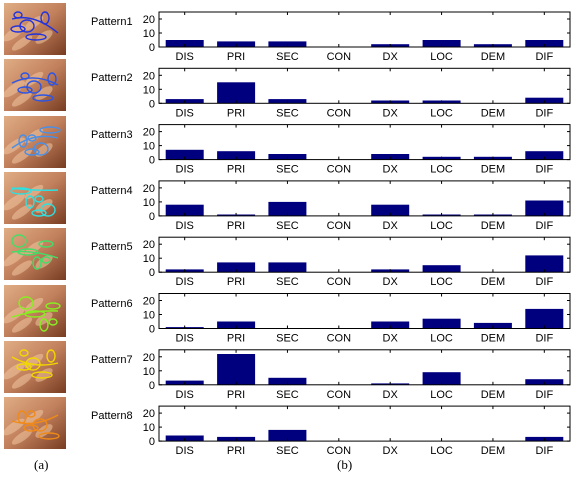 This screenshot has width=579, height=479. What do you see at coordinates (112, 22) in the screenshot?
I see `pattern-label: Pattern1` at bounding box center [112, 22].